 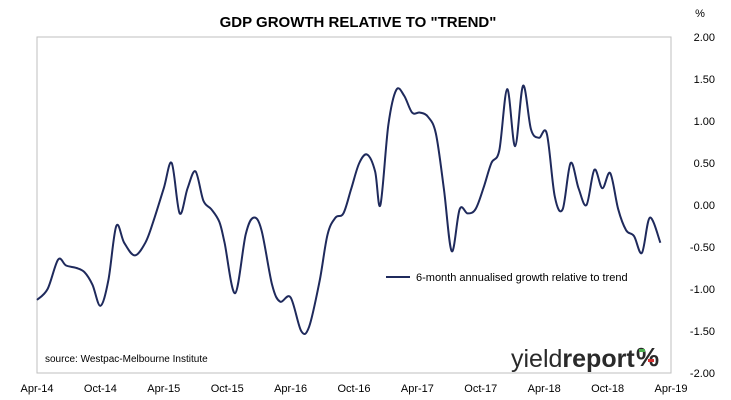 What do you see at coordinates (651, 360) in the screenshot?
I see `logo-red-accent` at bounding box center [651, 360].